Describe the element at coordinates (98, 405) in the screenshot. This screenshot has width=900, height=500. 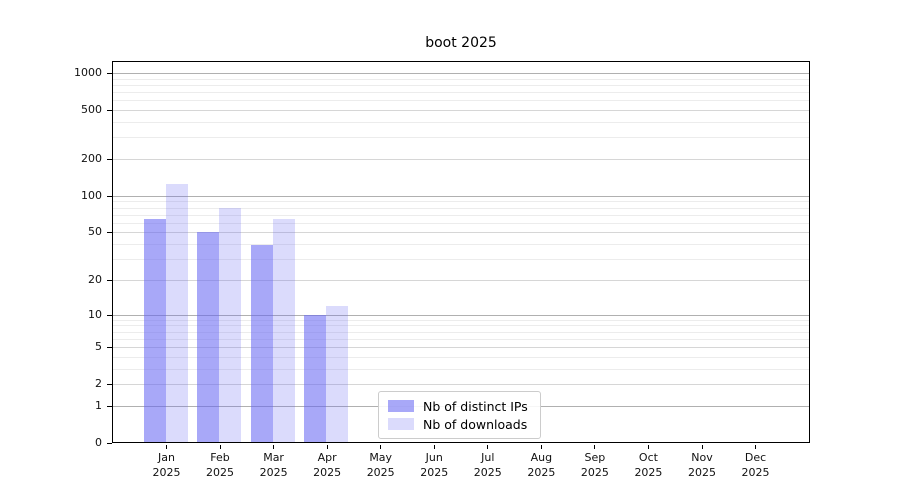
I see `y-tick-label: 1` at that location.